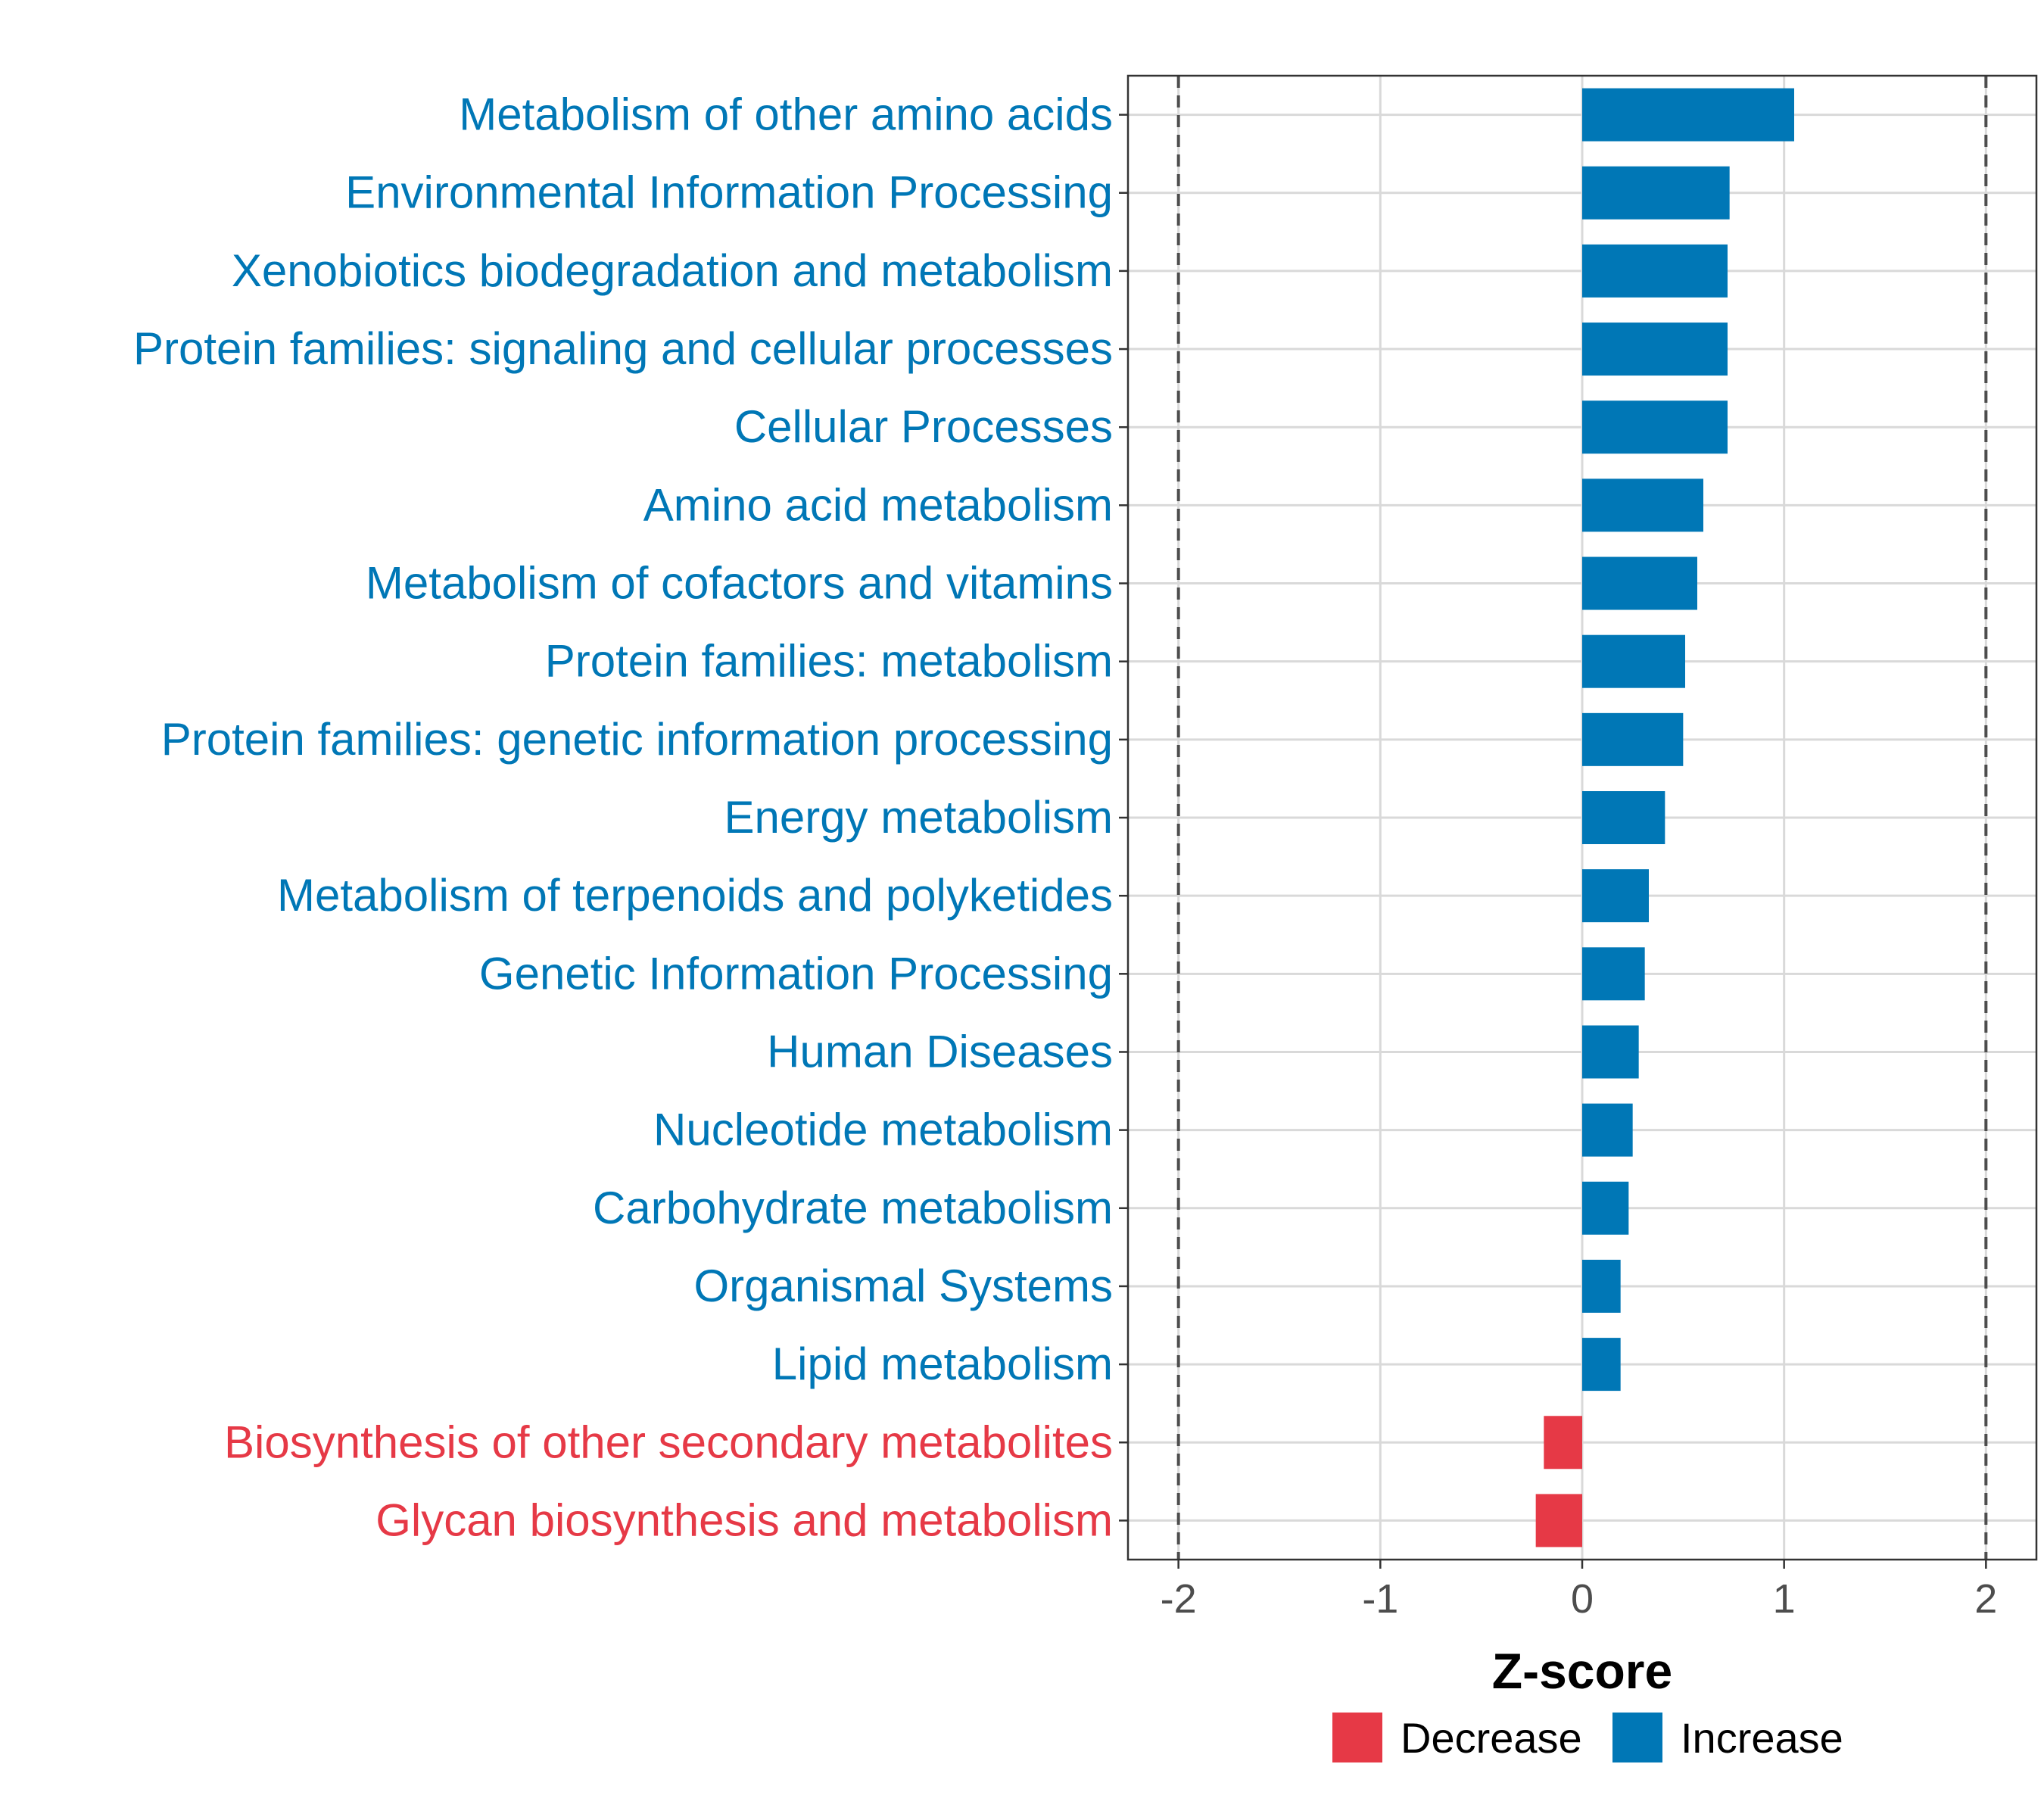  I want to click on legend-label-decrease: Decrease, so click(1491, 1738).